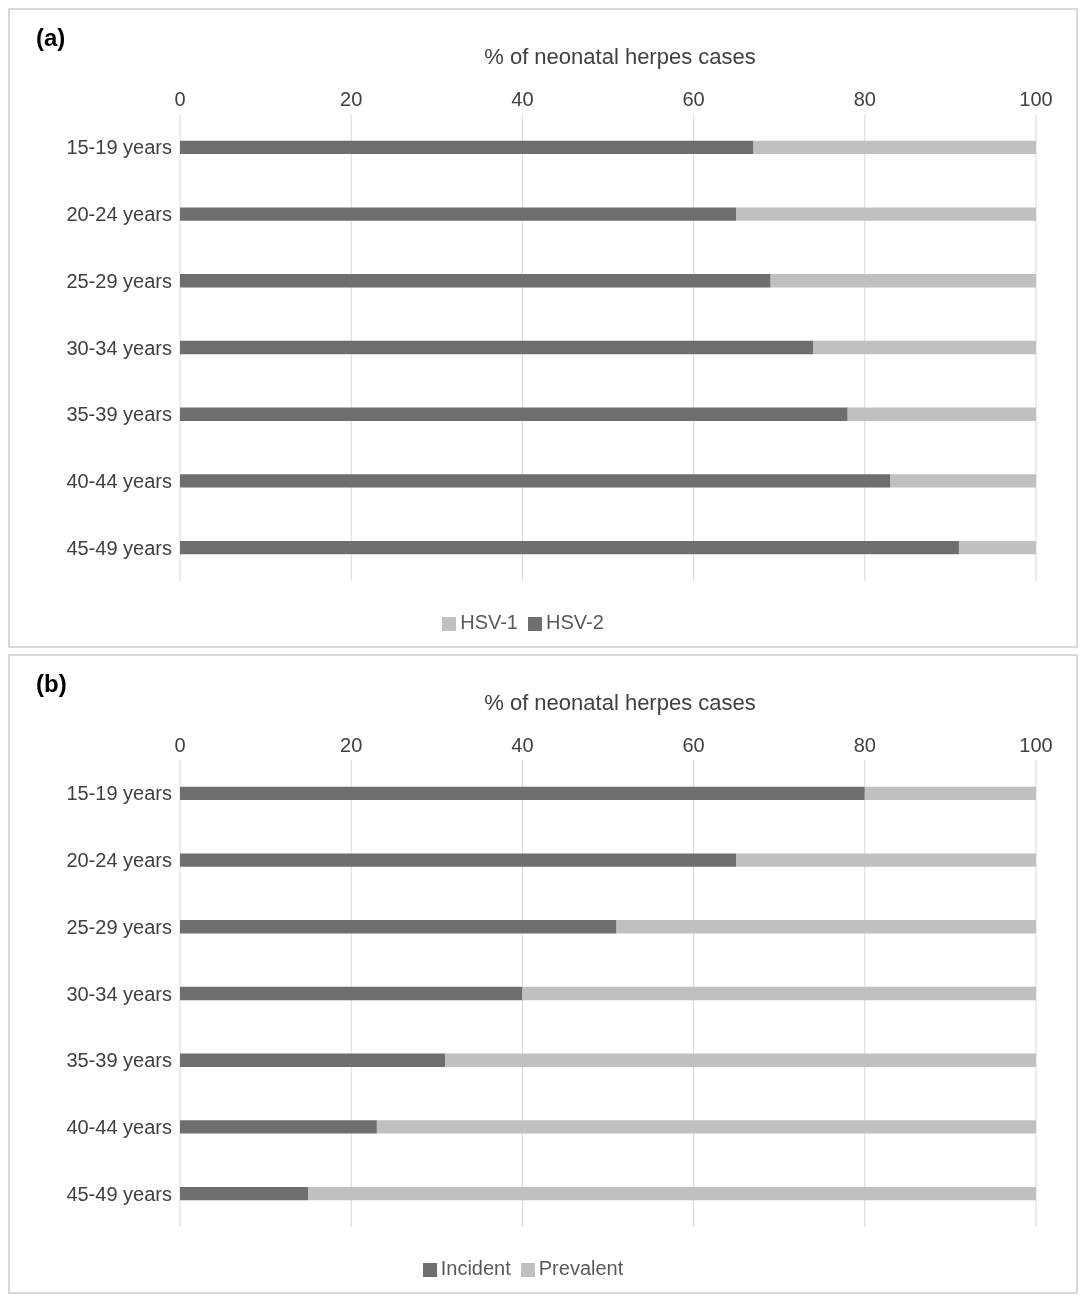  I want to click on chart-title: (a), so click(51, 38).